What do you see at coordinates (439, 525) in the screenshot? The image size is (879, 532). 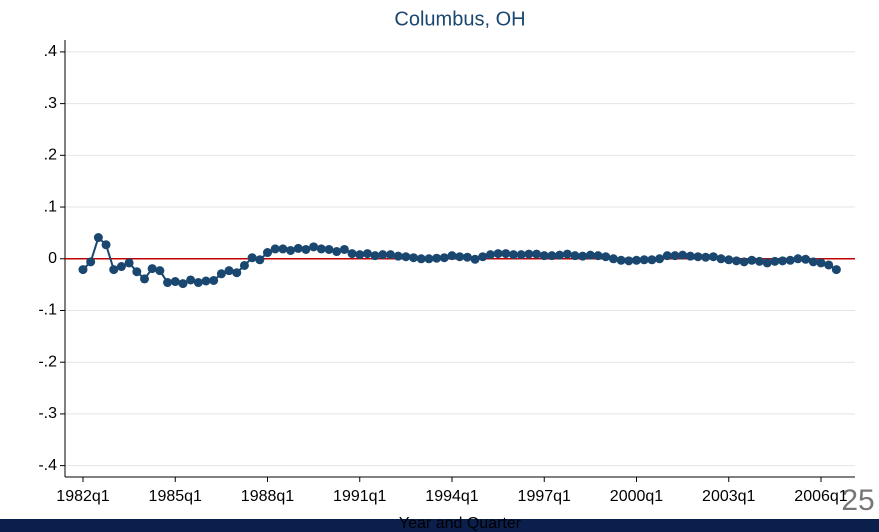 I see `footer-bar` at bounding box center [439, 525].